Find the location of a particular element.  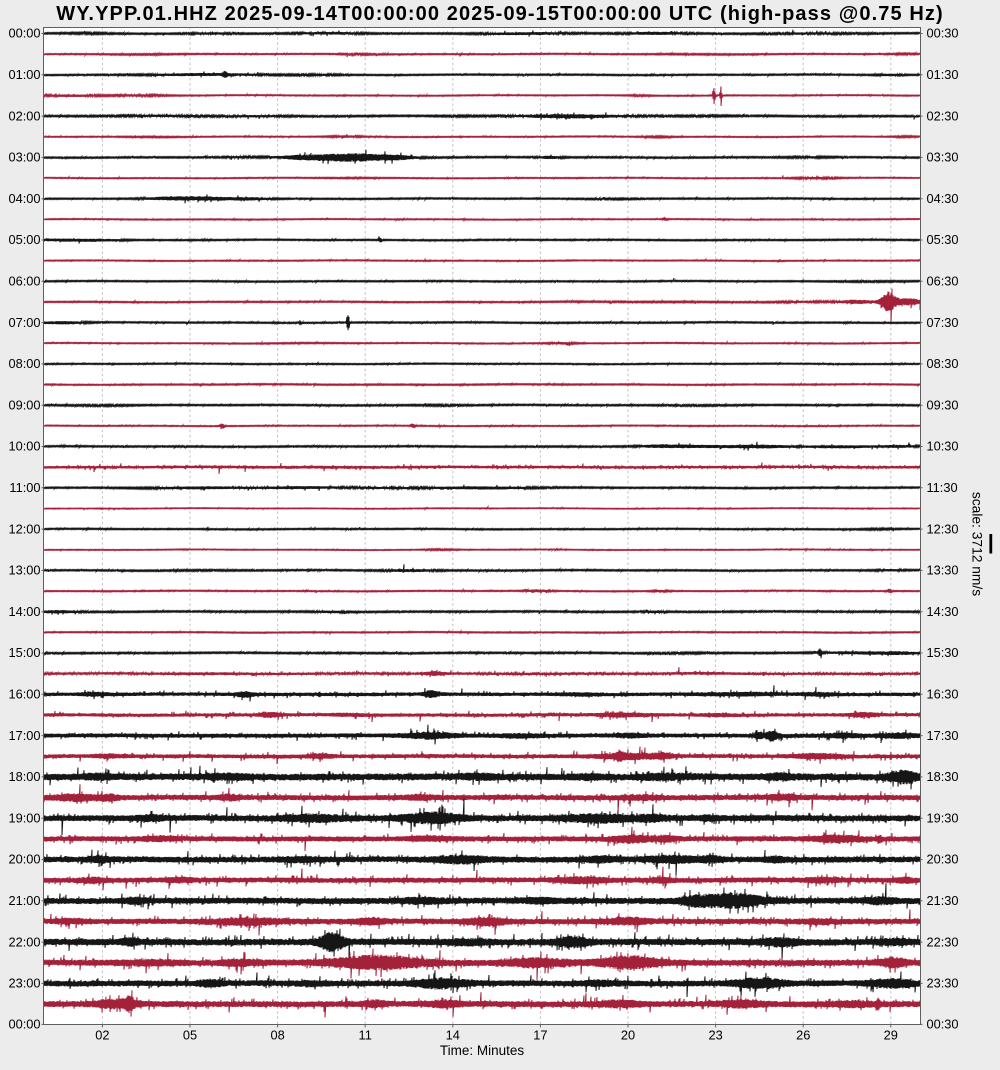

svg-text: 01:30 is located at coordinates (943, 74).